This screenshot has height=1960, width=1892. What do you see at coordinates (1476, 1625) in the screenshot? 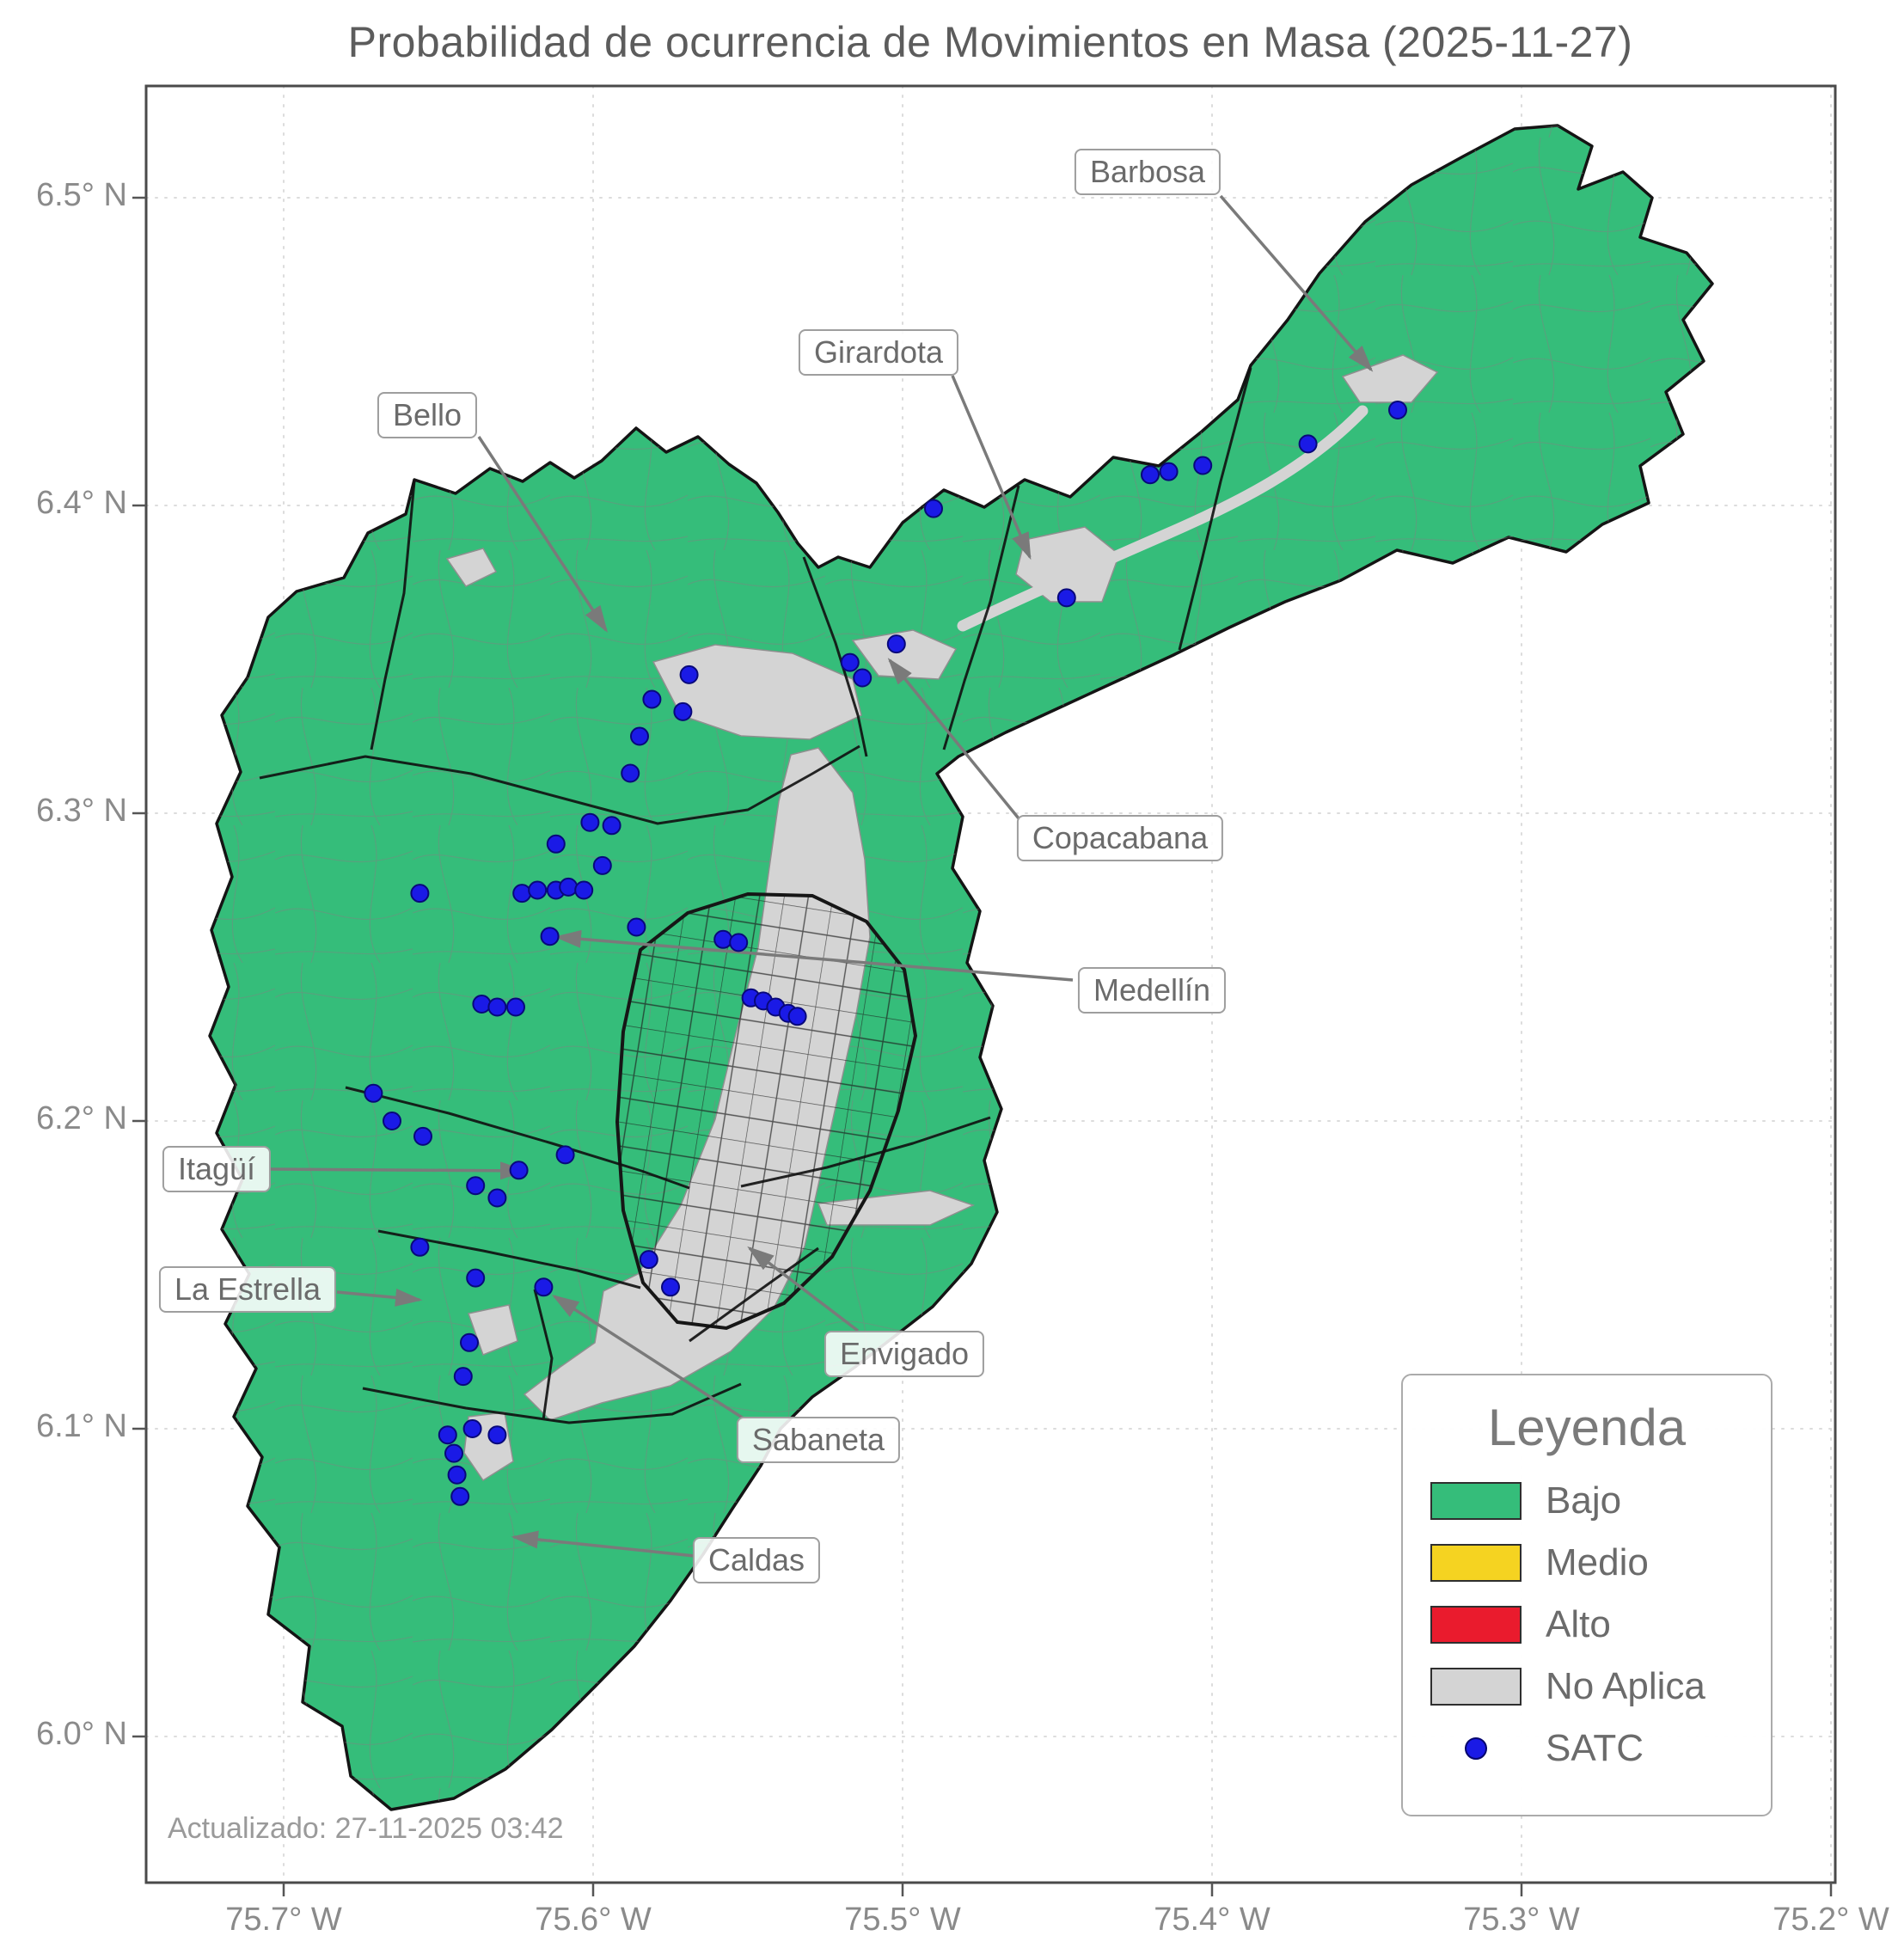
I see `alto-swatch-icon` at bounding box center [1476, 1625].